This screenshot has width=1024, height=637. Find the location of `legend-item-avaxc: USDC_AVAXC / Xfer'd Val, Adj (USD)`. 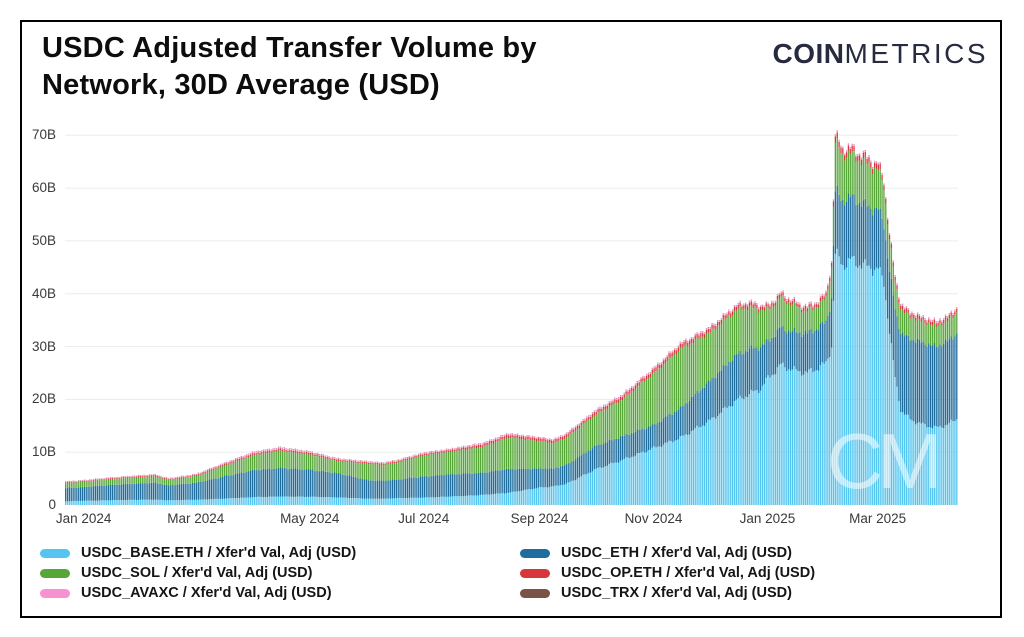

legend-item-avaxc: USDC_AVAXC / Xfer'd Val, Adj (USD) is located at coordinates (198, 593).